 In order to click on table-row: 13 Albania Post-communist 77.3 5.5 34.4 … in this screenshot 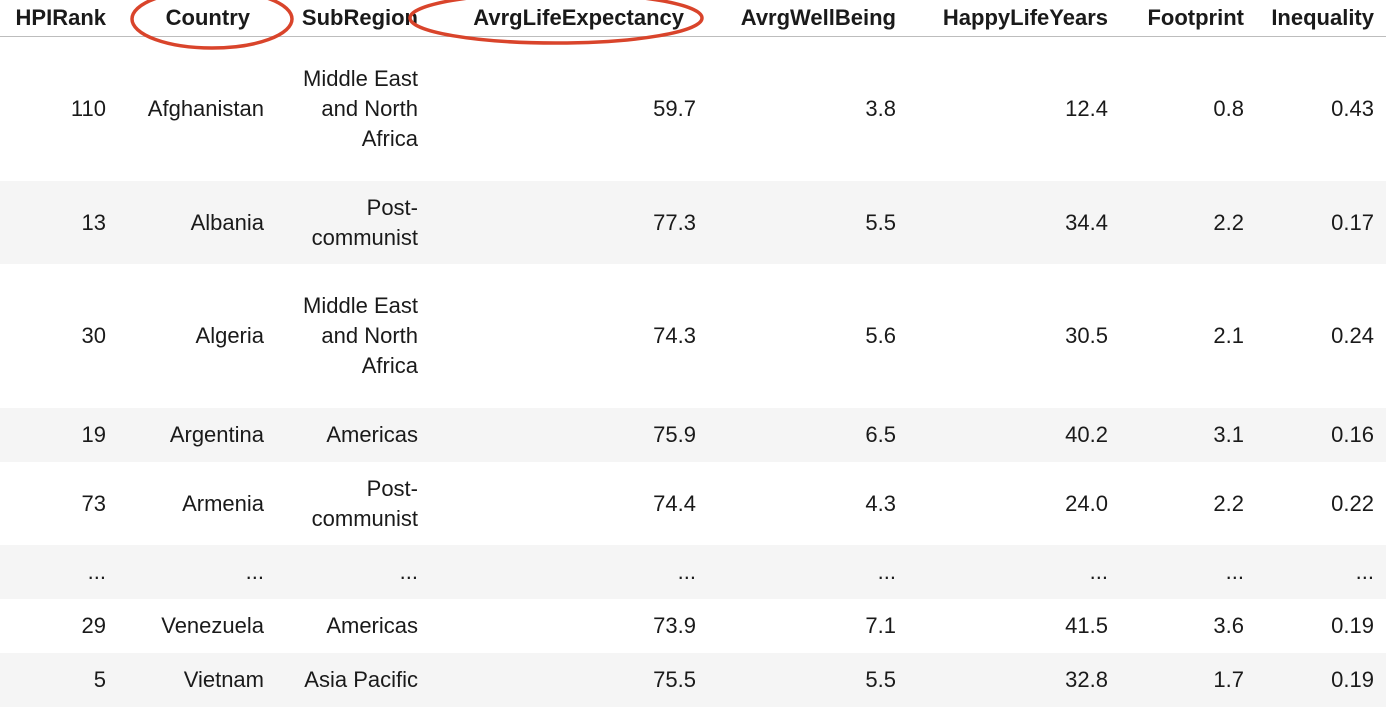, I will do `click(693, 222)`.